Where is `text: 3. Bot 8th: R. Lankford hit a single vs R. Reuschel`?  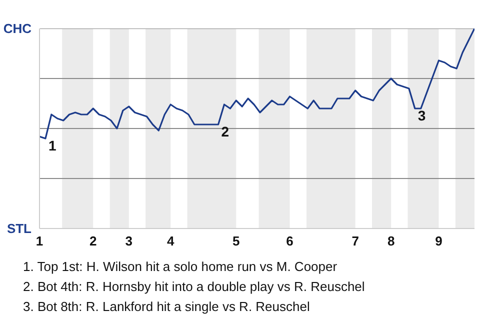
text: 3. Bot 8th: R. Lankford hit a single vs R. Reuschel is located at coordinates (167, 307).